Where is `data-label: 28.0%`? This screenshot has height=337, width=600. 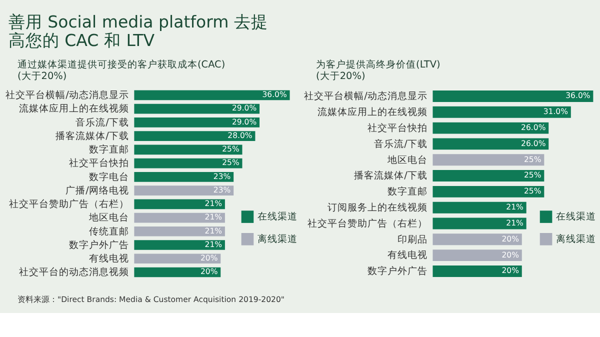
data-label: 28.0% is located at coordinates (240, 135).